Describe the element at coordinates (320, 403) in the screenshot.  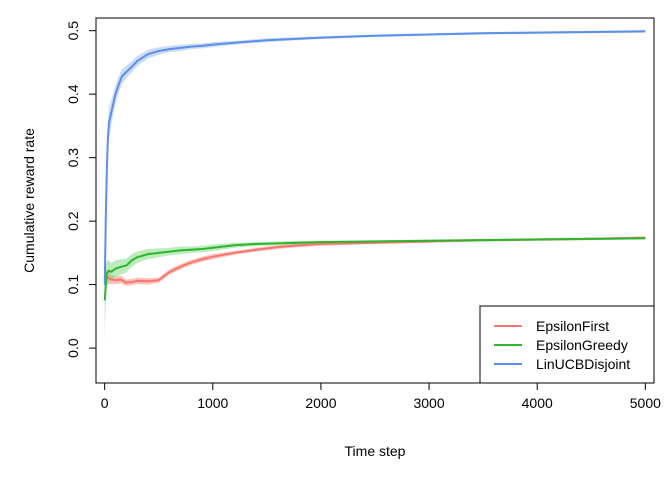
I see `x-tick-label: 2000` at that location.